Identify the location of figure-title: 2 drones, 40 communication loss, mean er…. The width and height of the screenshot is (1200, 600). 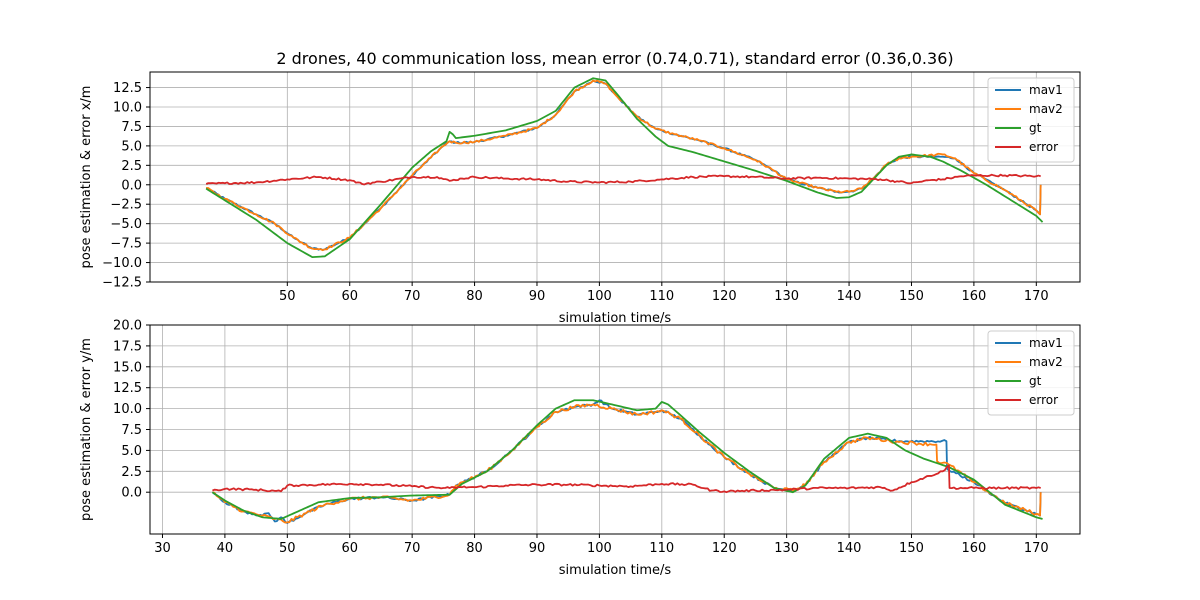
(614, 58).